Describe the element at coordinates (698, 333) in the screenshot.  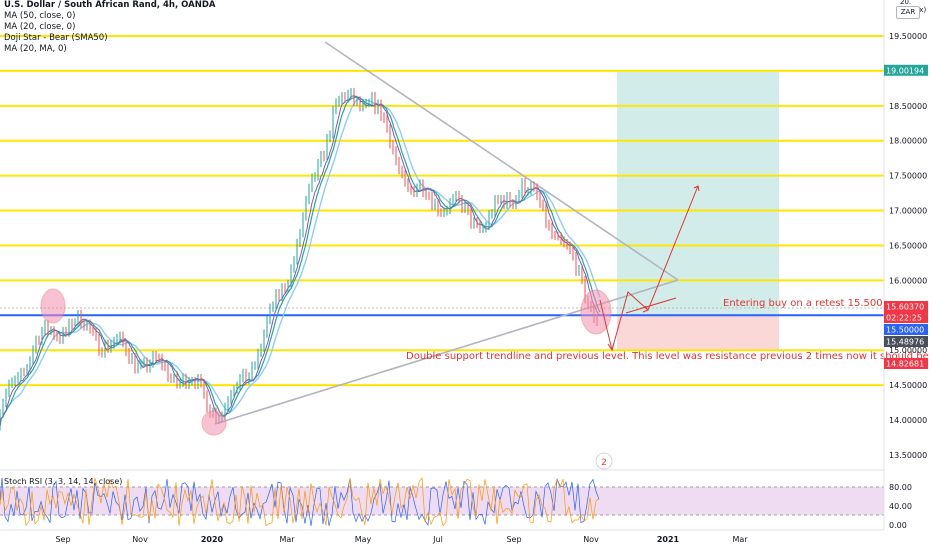
I see `long-loss-zone` at that location.